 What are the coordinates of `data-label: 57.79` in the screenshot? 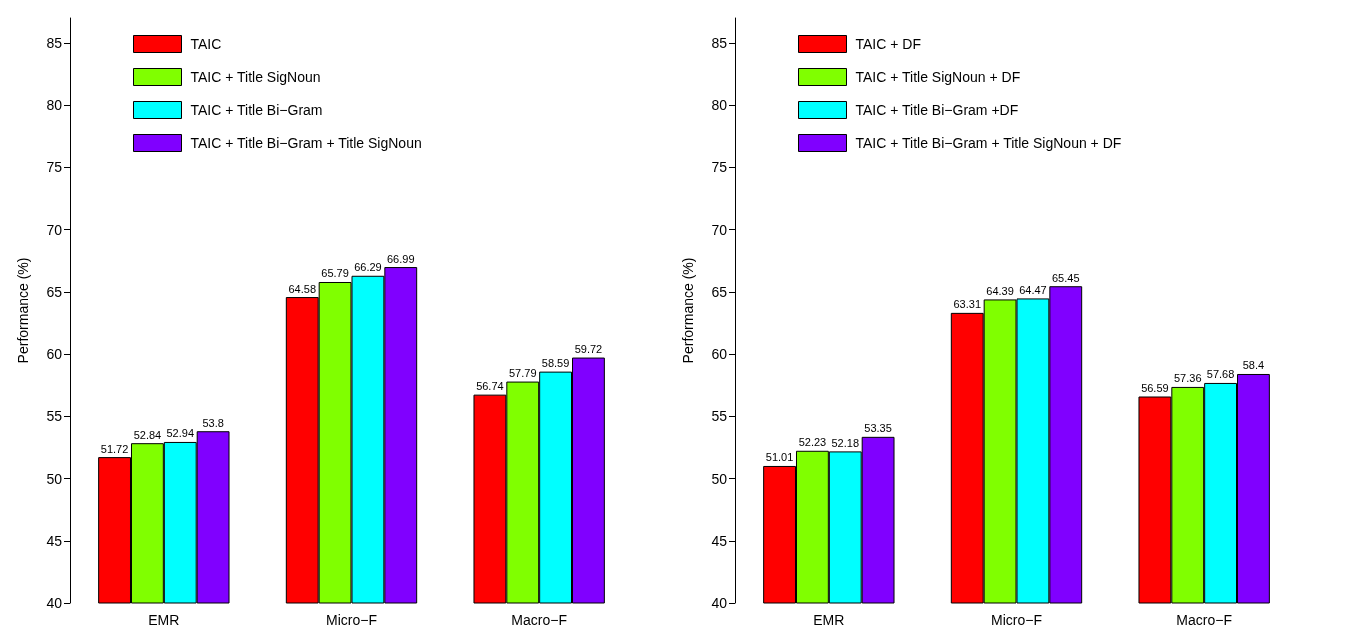 It's located at (522, 373).